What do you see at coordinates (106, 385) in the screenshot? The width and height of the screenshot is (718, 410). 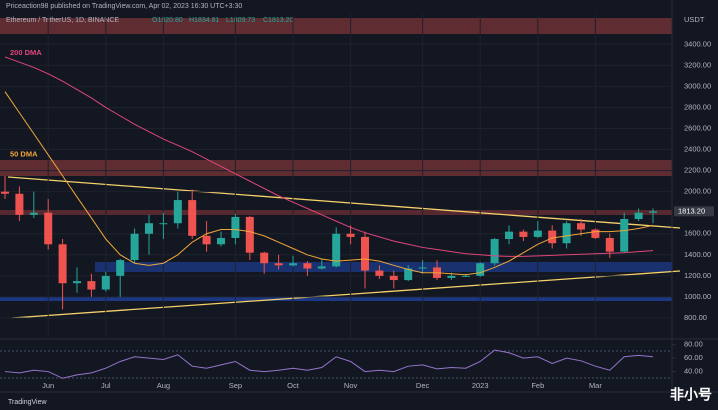 I see `x-tick-label: Jul` at bounding box center [106, 385].